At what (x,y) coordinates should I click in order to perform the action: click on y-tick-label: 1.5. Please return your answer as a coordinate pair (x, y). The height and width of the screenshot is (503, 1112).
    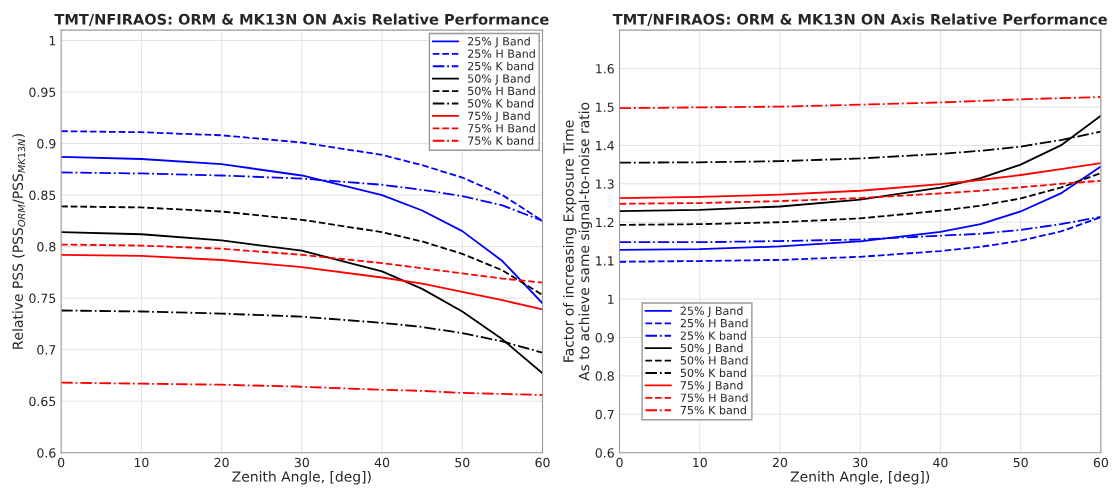
    Looking at the image, I should click on (605, 107).